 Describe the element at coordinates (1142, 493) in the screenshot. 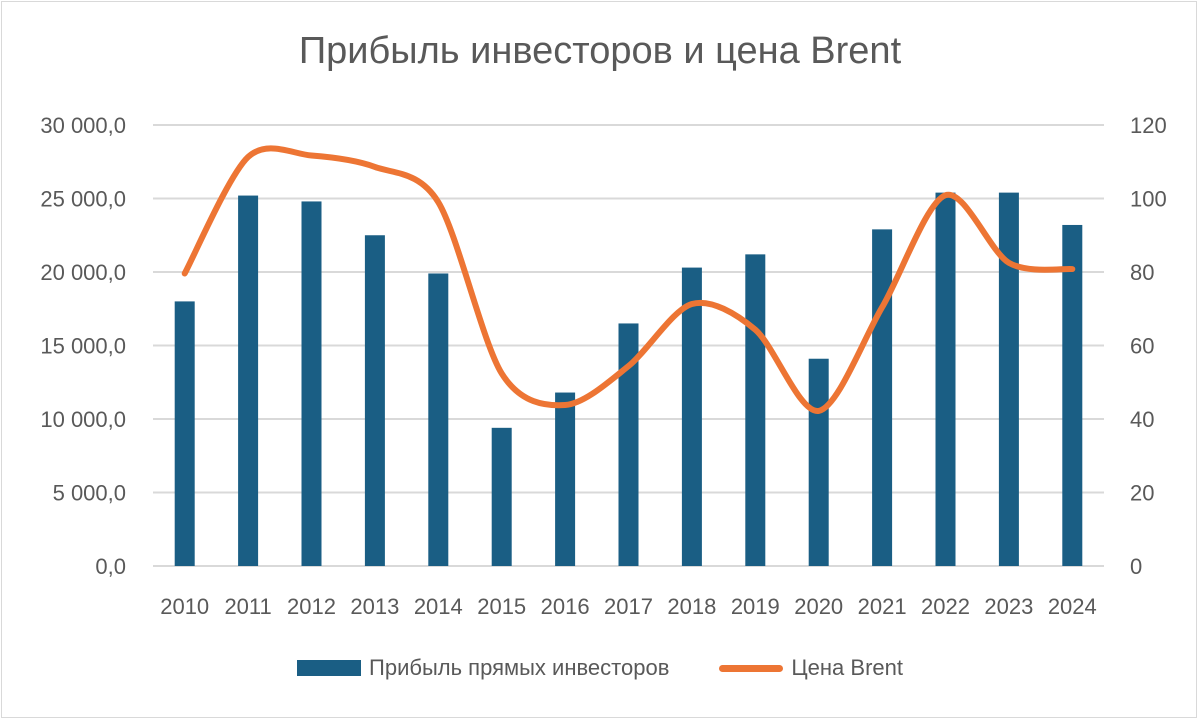

I see `y-right-tick-label: 20` at that location.